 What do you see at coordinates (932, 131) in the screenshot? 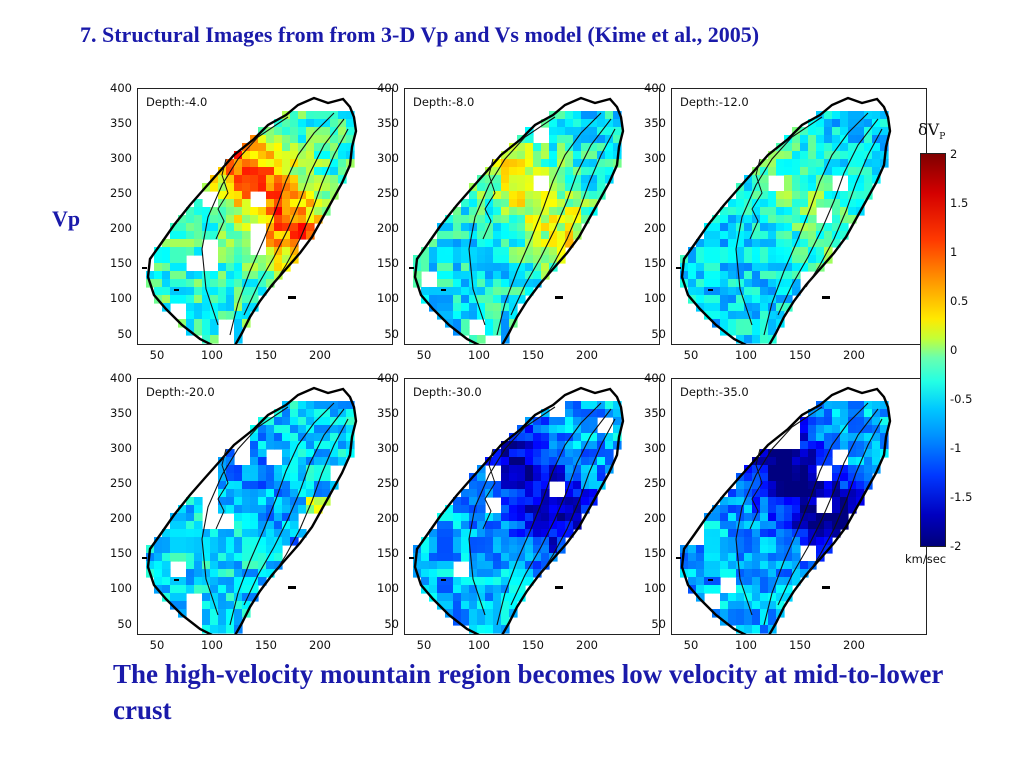
I see `colorbar-title: δVP` at bounding box center [932, 131].